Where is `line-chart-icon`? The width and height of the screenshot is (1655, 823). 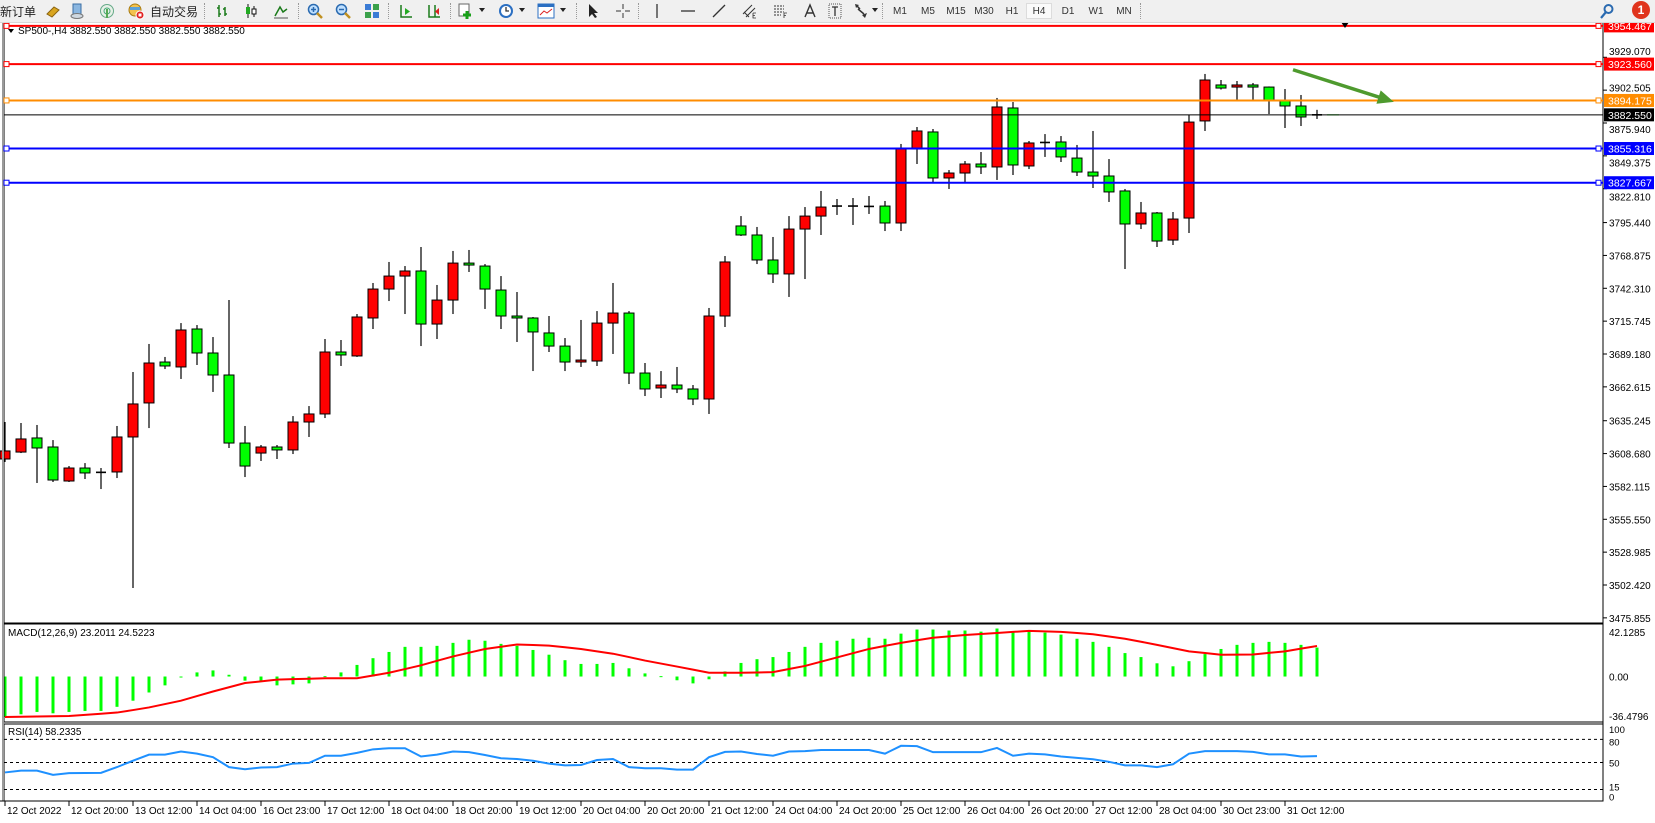 line-chart-icon is located at coordinates (281, 11).